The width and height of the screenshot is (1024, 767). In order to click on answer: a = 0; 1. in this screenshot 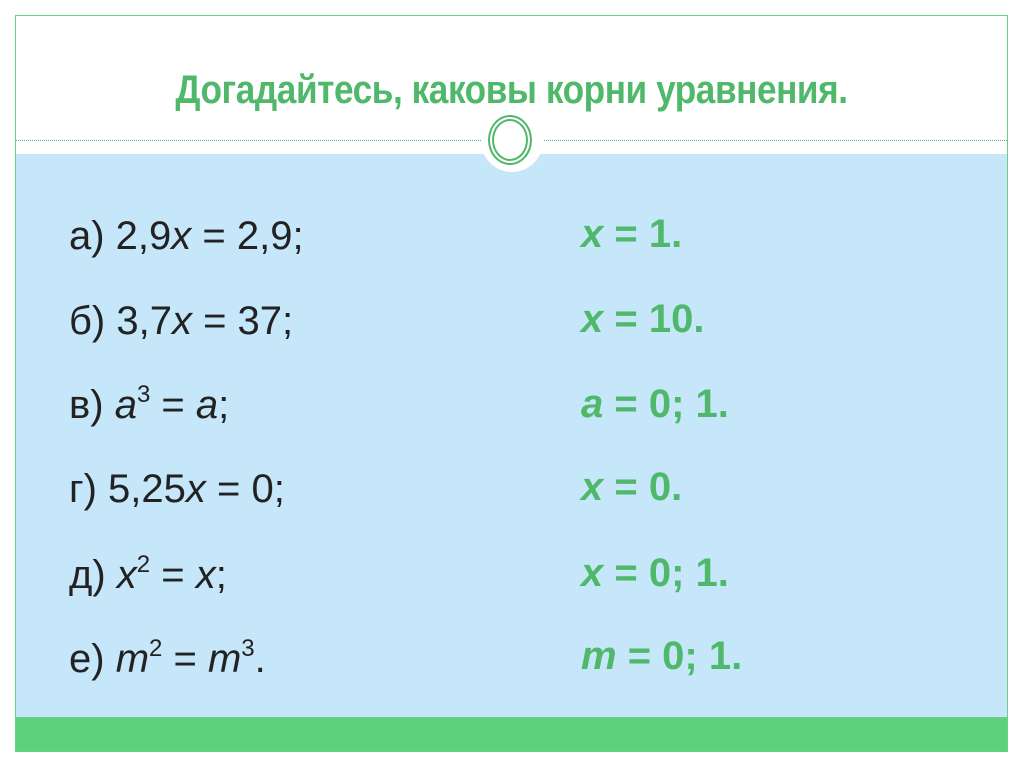, I will do `click(655, 404)`.